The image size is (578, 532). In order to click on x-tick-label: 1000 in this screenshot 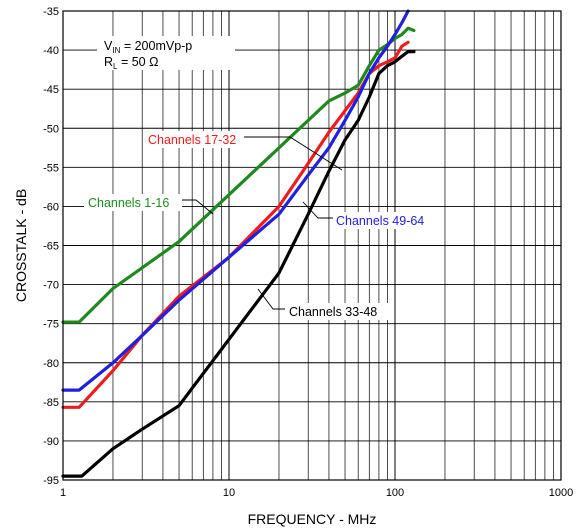, I will do `click(561, 493)`.